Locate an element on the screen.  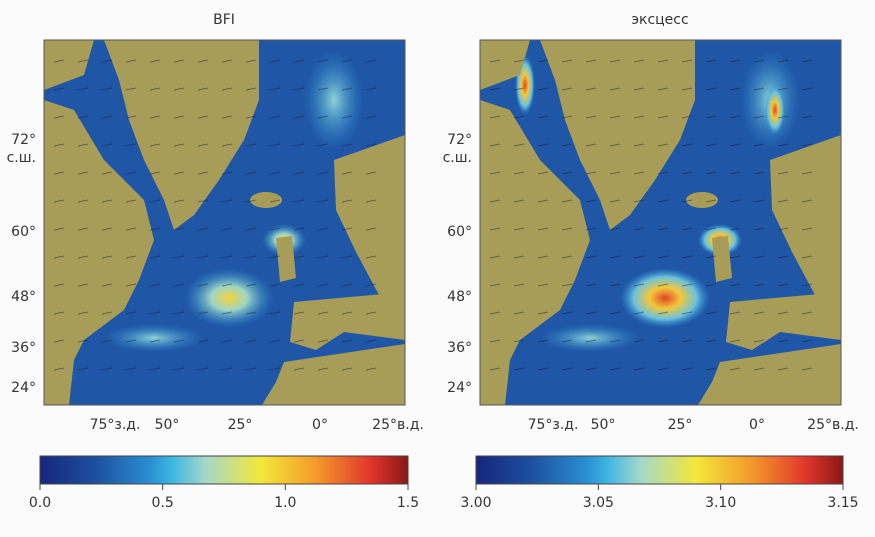
lat-label: 24° is located at coordinates (459, 388).